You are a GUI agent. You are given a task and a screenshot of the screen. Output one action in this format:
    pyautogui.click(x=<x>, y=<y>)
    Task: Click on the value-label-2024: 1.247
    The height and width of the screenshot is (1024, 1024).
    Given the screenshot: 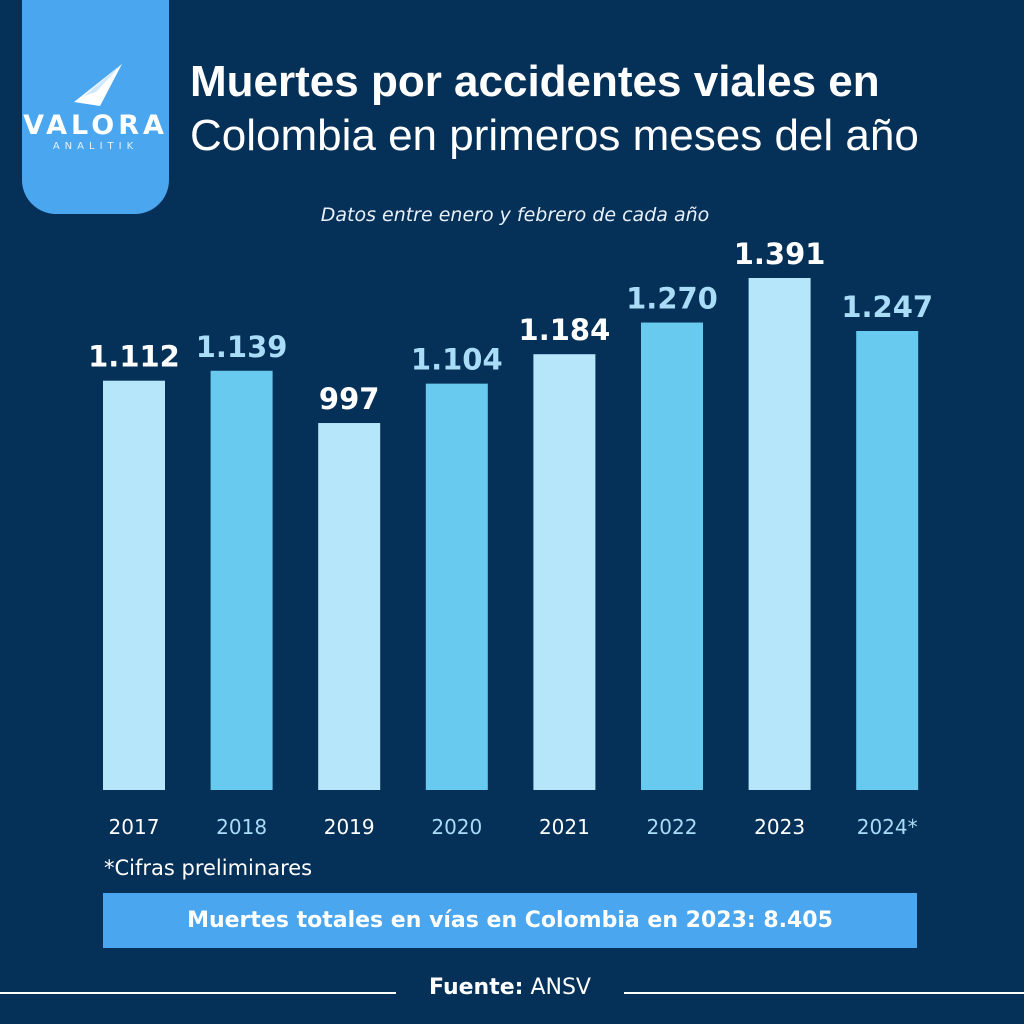 What is the action you would take?
    pyautogui.click(x=887, y=307)
    